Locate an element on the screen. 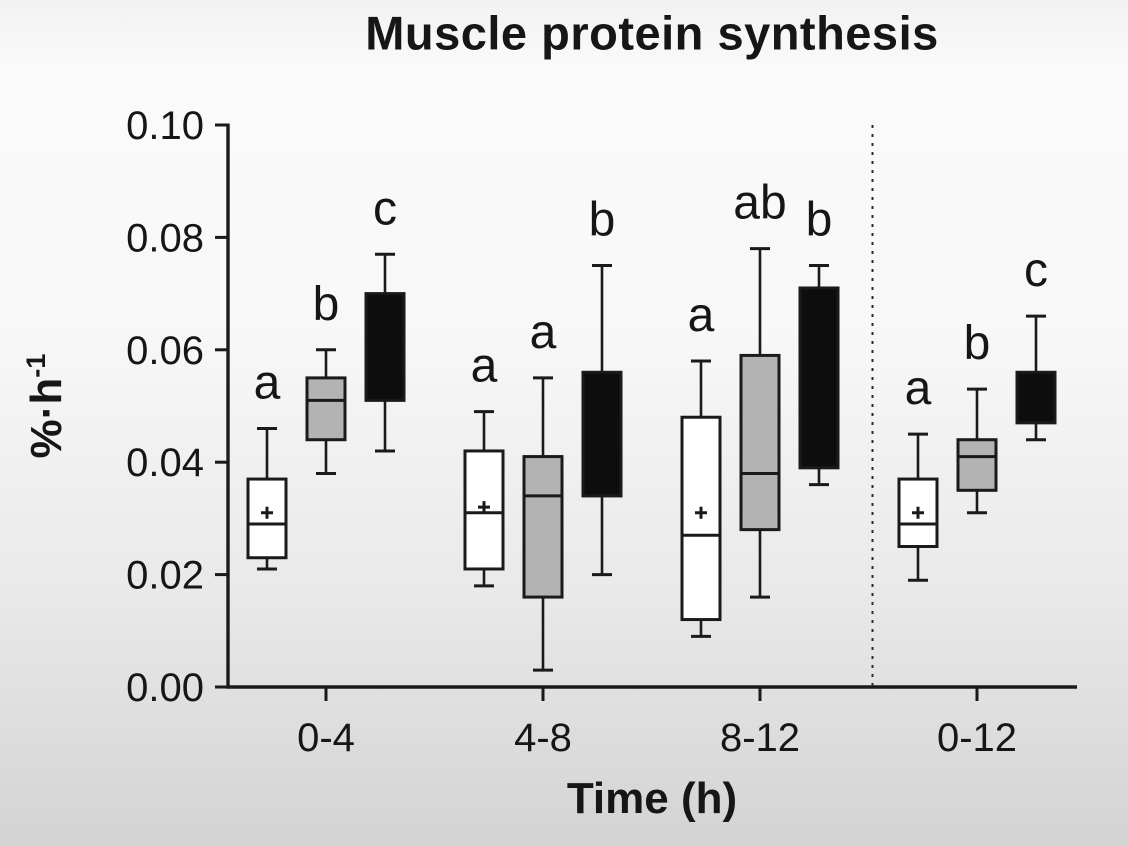  box-grey-0-12: b is located at coordinates (977, 416).